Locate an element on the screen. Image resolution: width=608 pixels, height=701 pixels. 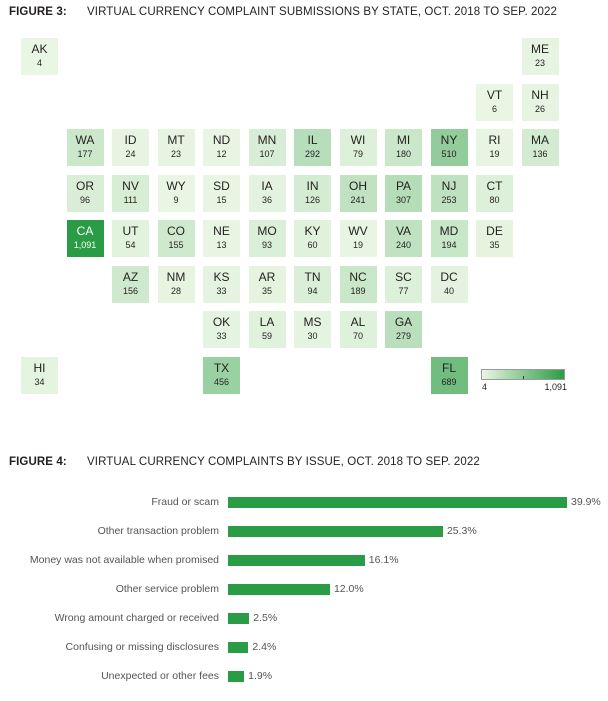
state-abbr: DC is located at coordinates (449, 276).